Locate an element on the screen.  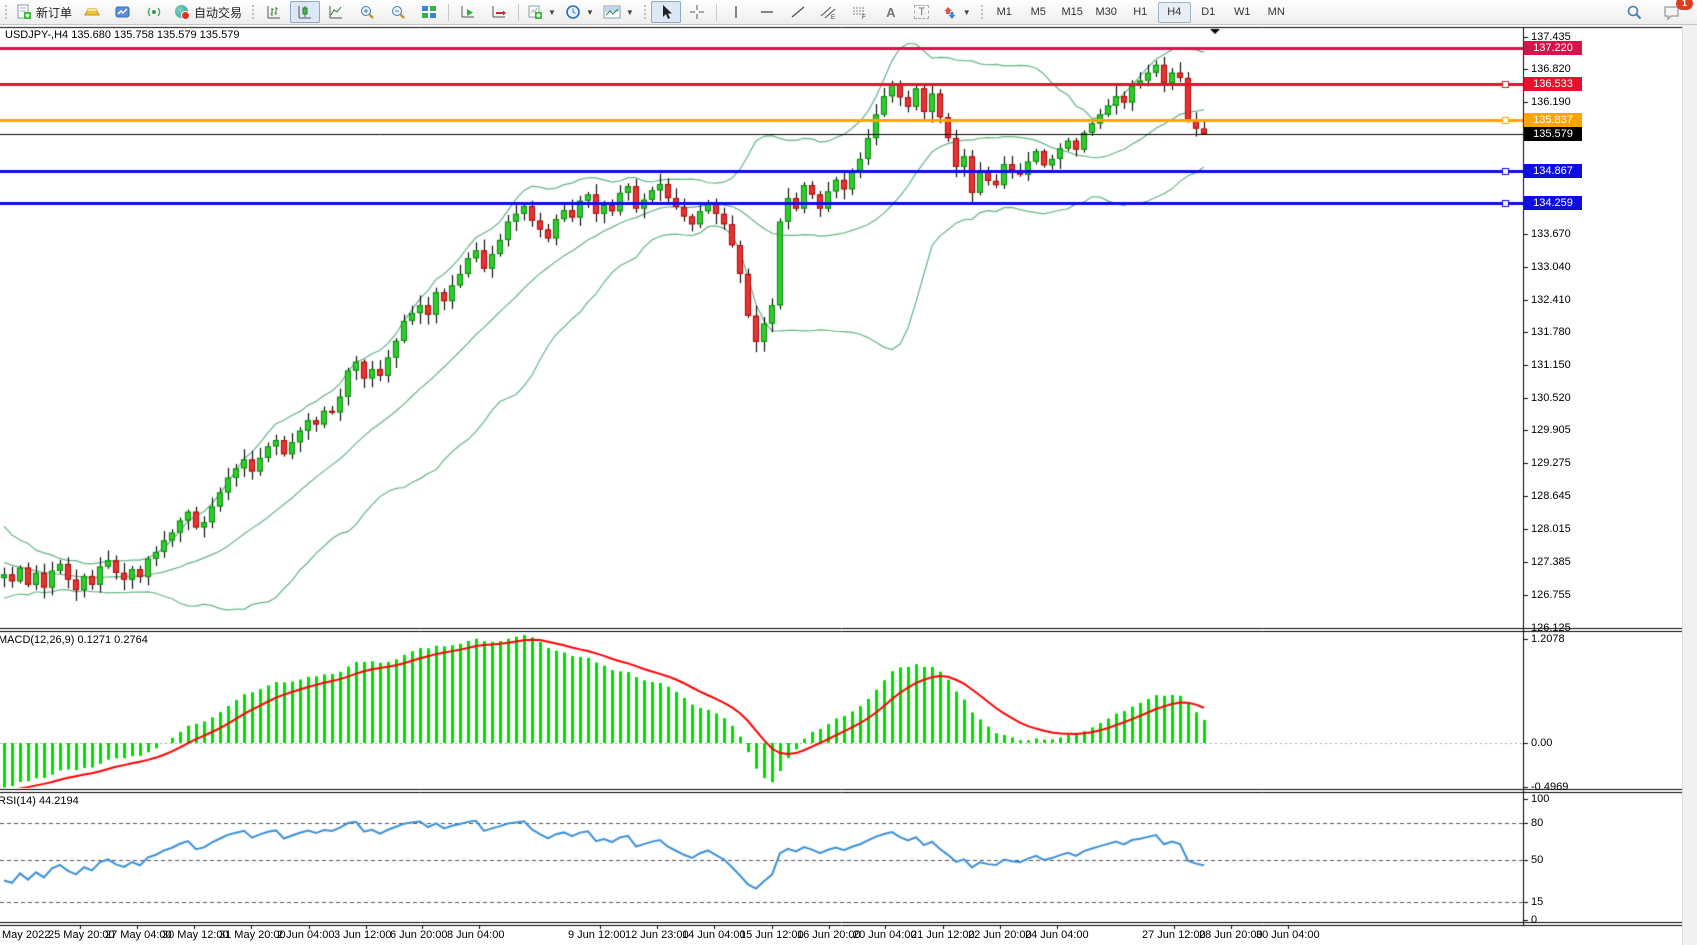
tile-windows-button is located at coordinates (429, 12).